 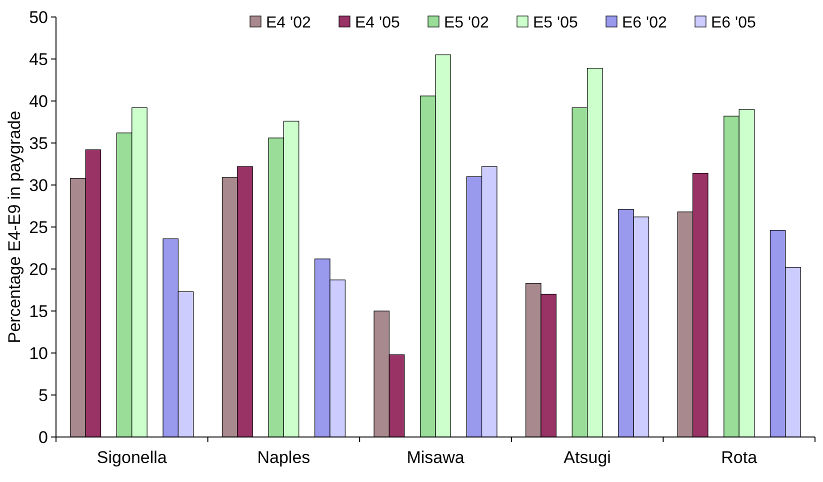 What do you see at coordinates (38, 59) in the screenshot?
I see `y-tick-label: 45` at bounding box center [38, 59].